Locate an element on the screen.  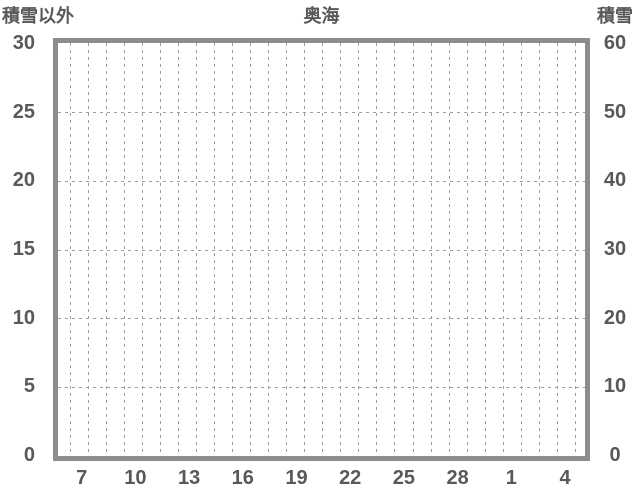
x-axis-tick-label: 28 is located at coordinates (457, 478).